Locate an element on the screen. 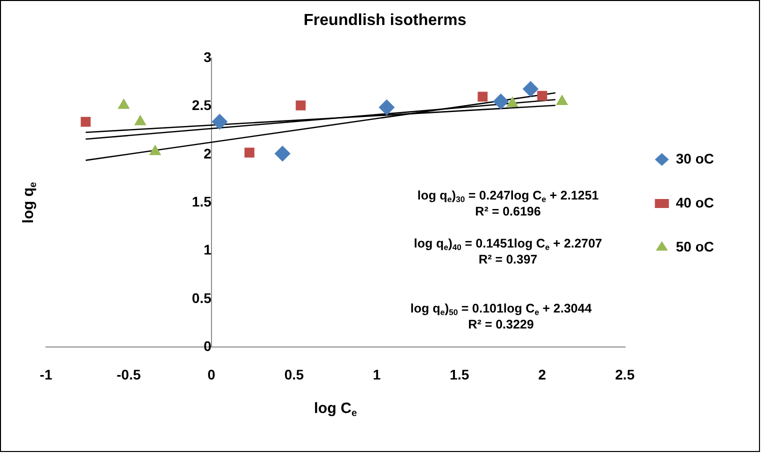 The image size is (762, 454). x-tick-label: 0.5 is located at coordinates (294, 374).